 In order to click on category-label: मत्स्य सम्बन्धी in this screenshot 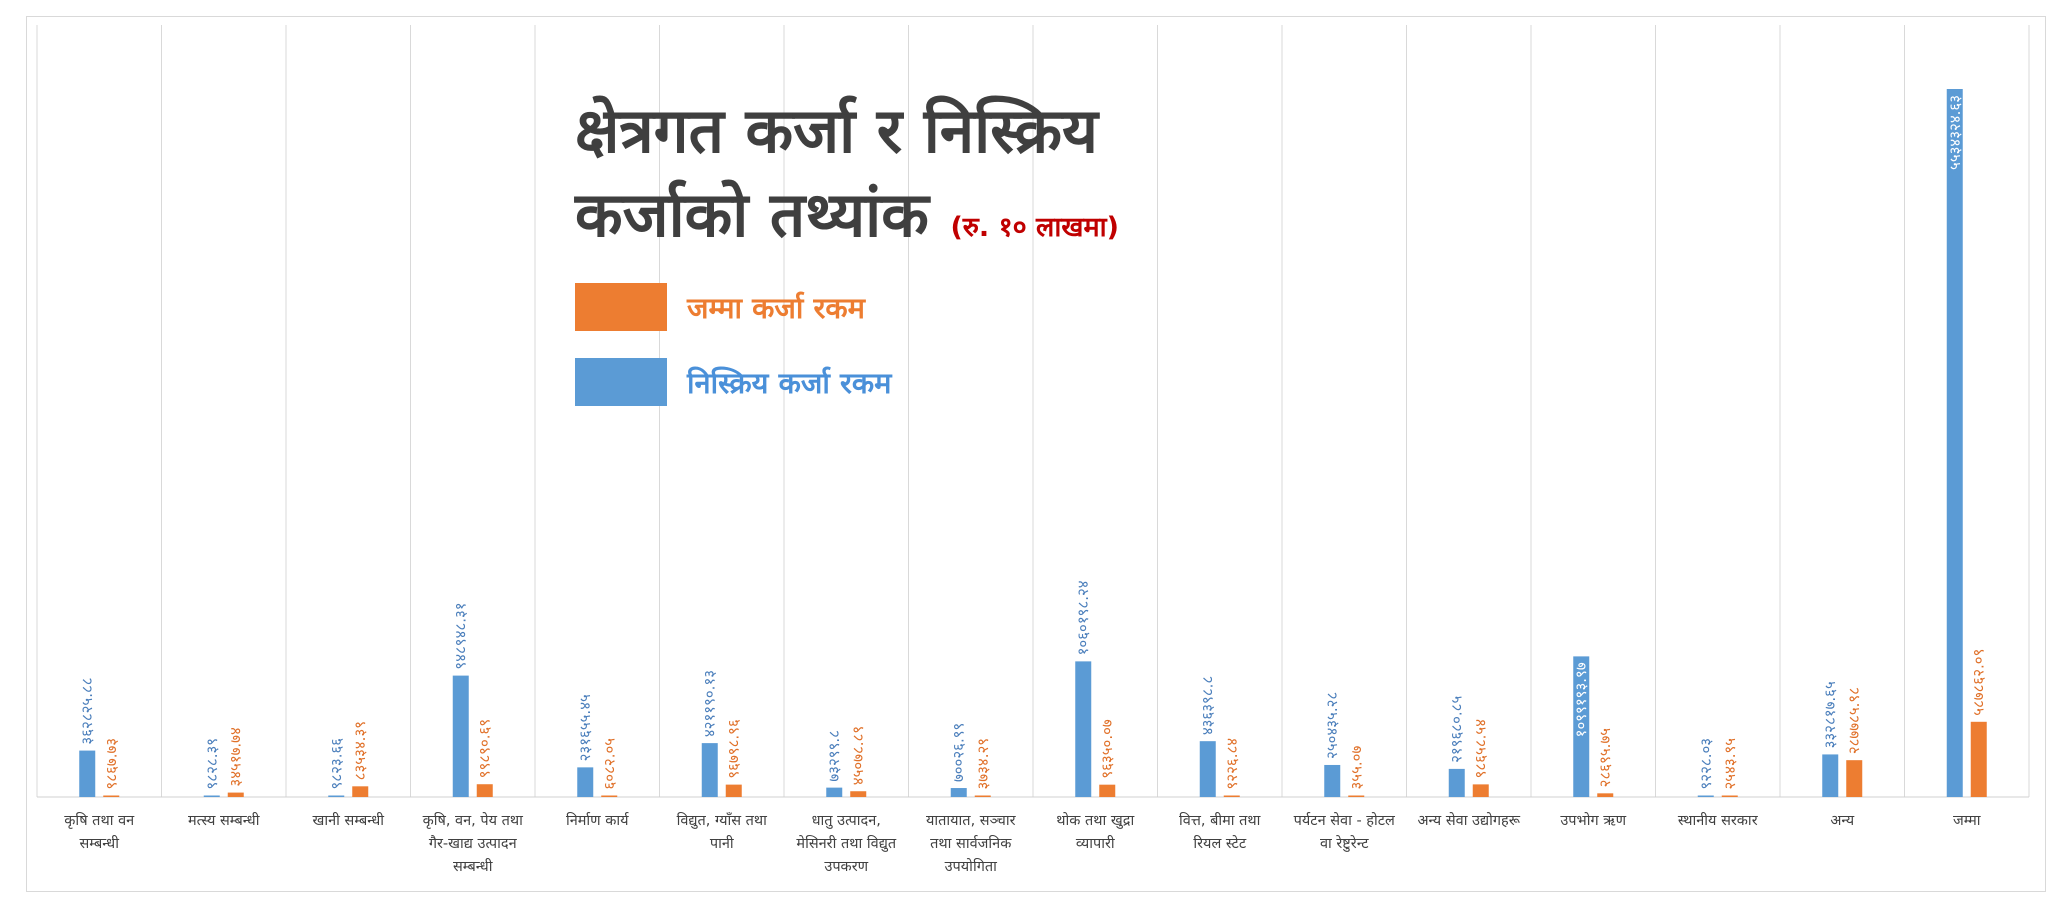, I will do `click(224, 820)`.